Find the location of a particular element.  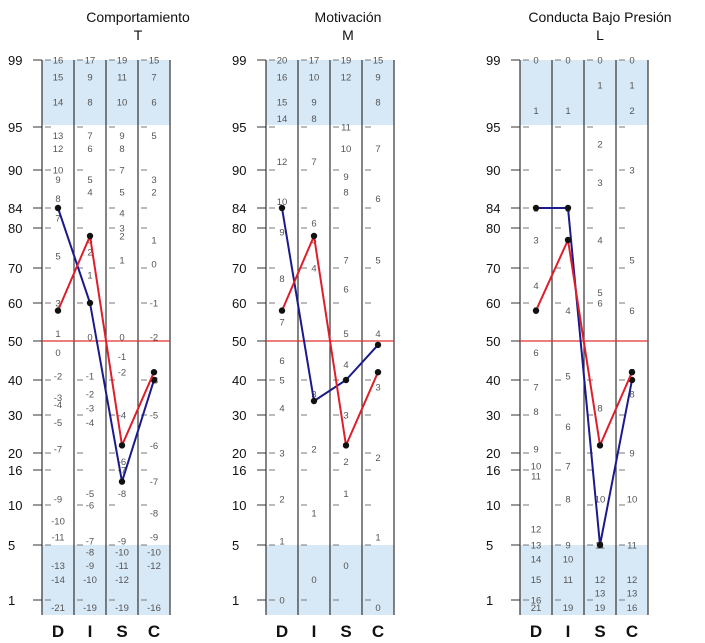

chart2-i-scale-label: 17 is located at coordinates (314, 61).